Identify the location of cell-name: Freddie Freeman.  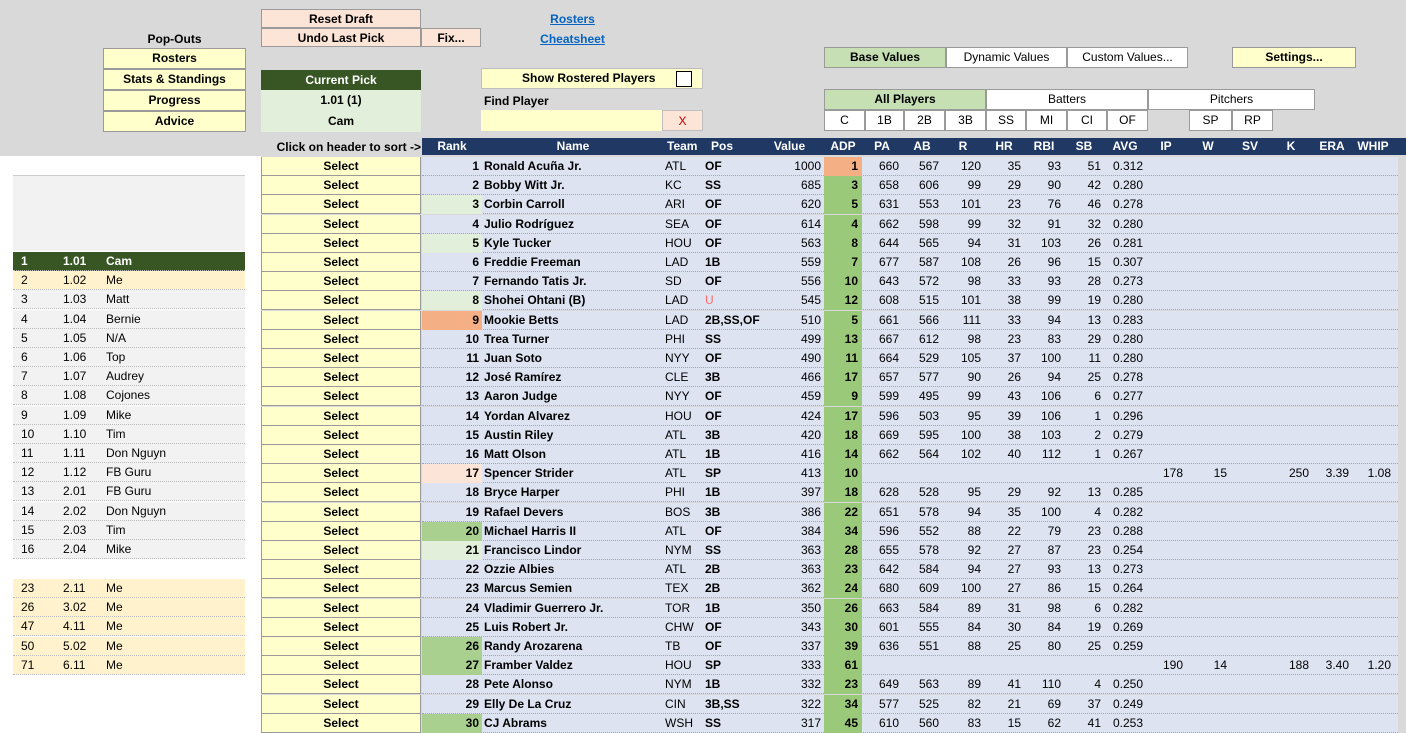
(532, 262).